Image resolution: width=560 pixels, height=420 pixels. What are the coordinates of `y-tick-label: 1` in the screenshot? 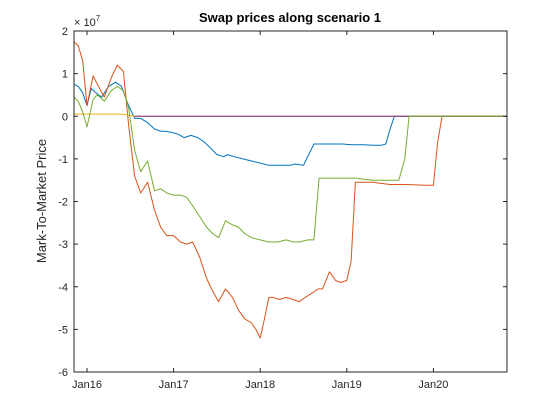 It's located at (65, 75).